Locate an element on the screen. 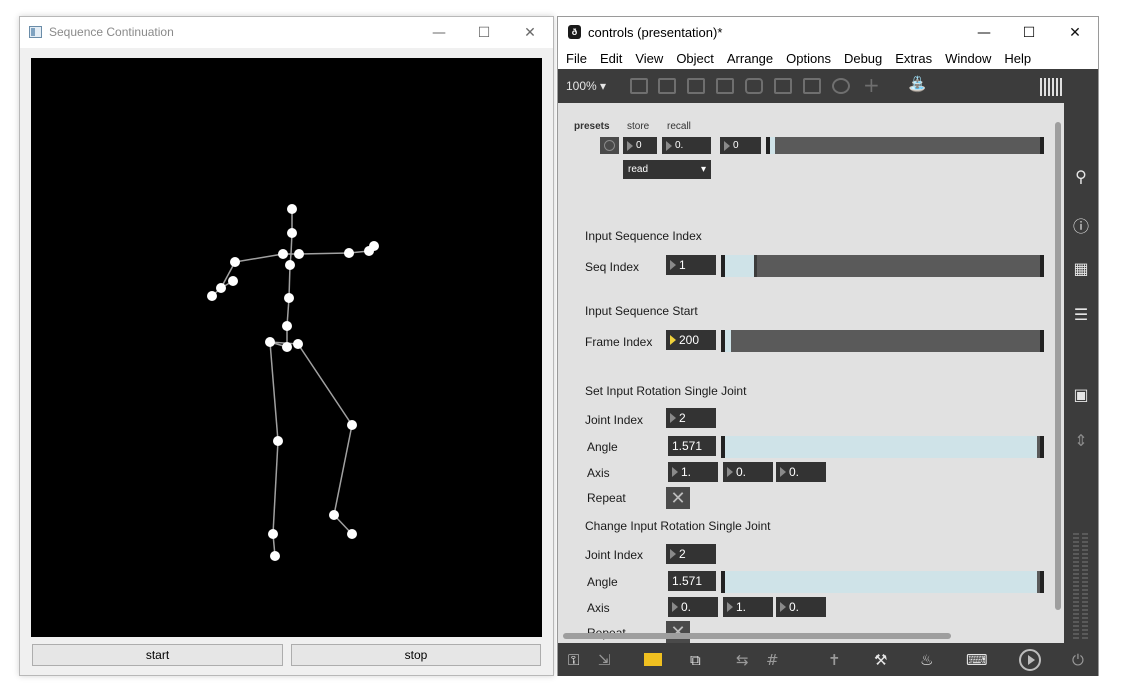  change-angle-slider is located at coordinates (882, 582).